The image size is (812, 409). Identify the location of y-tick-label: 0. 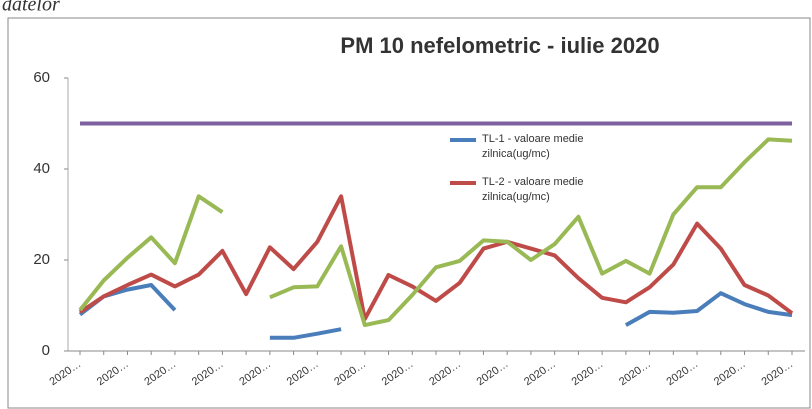
(46, 350).